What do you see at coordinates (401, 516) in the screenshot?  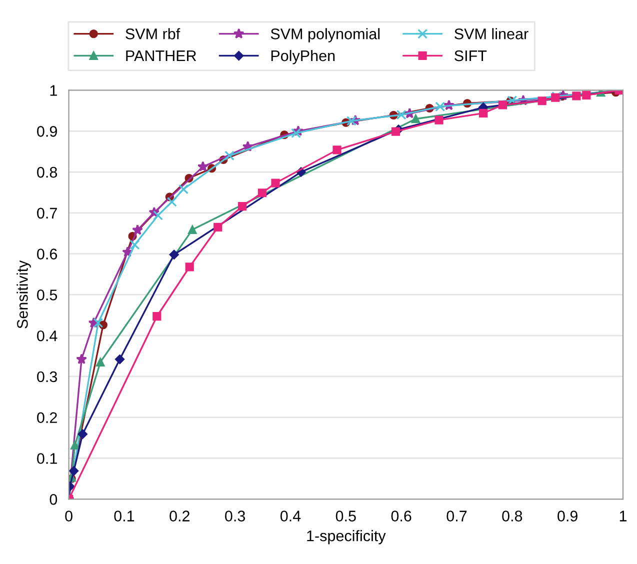 I see `x-tick-label: 0.6` at bounding box center [401, 516].